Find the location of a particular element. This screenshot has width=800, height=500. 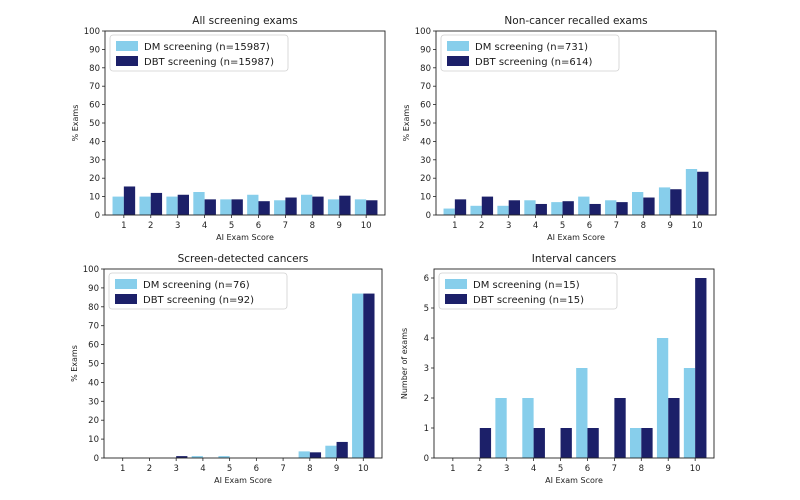

y-tick-label: 1 is located at coordinates (426, 429).